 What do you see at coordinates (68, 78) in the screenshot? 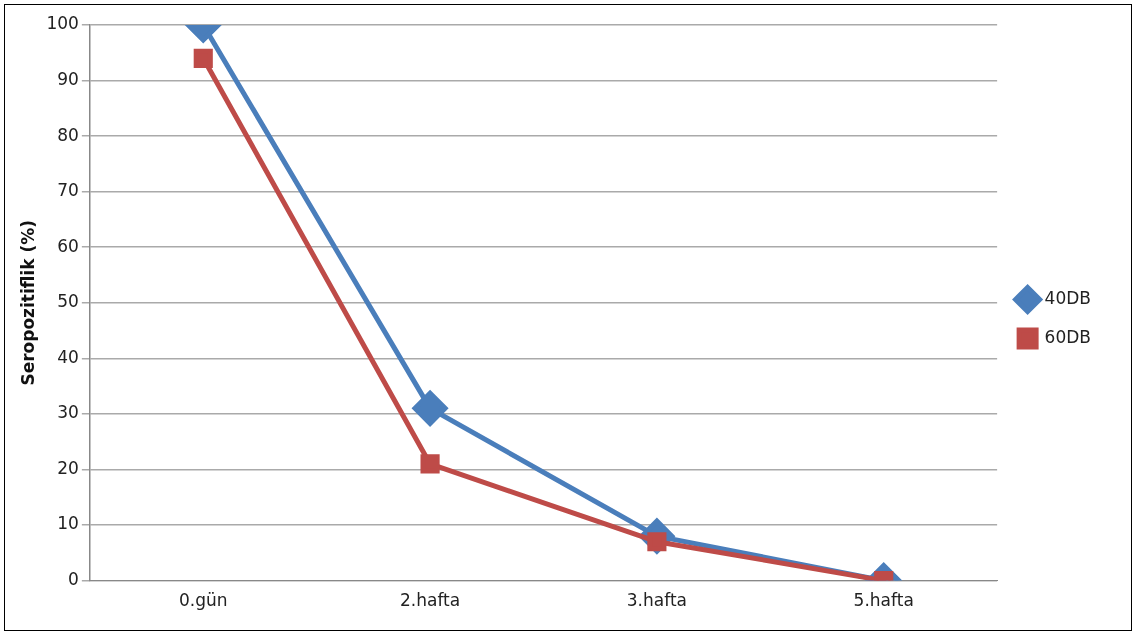
I see `y-tick-label: 90` at bounding box center [68, 78].